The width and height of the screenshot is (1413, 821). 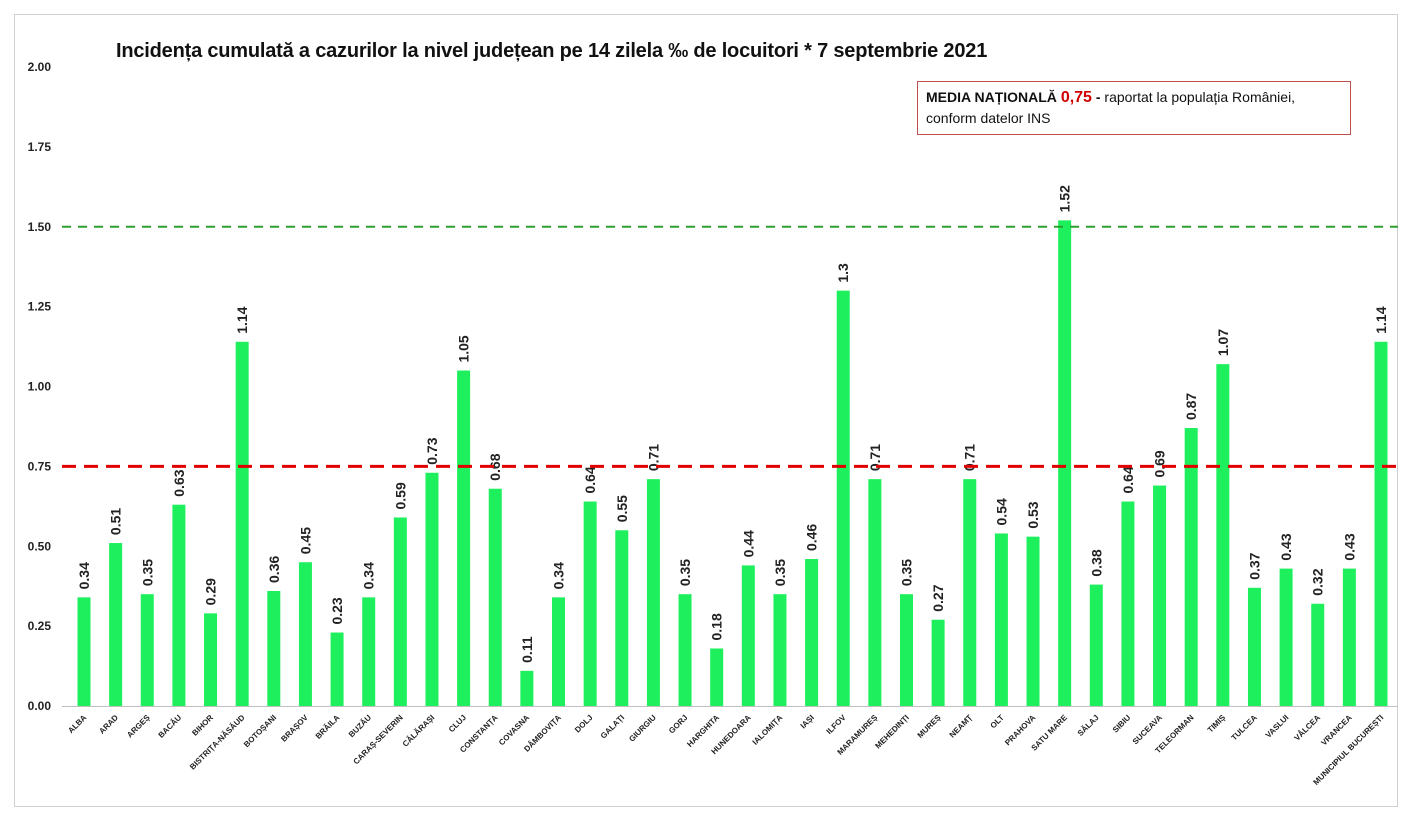 What do you see at coordinates (457, 723) in the screenshot?
I see `x-tick-label: CLUJ` at bounding box center [457, 723].